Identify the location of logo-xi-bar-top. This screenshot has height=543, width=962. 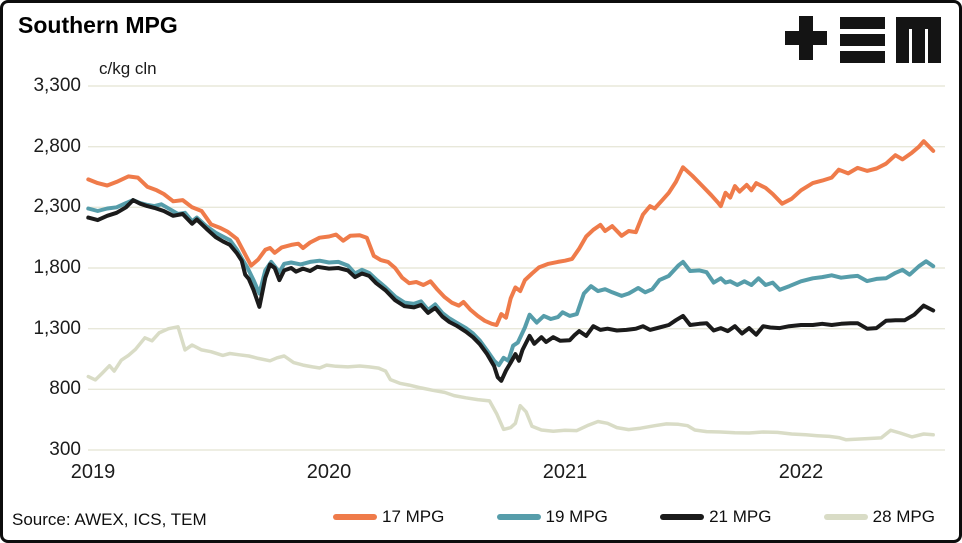
(862, 23).